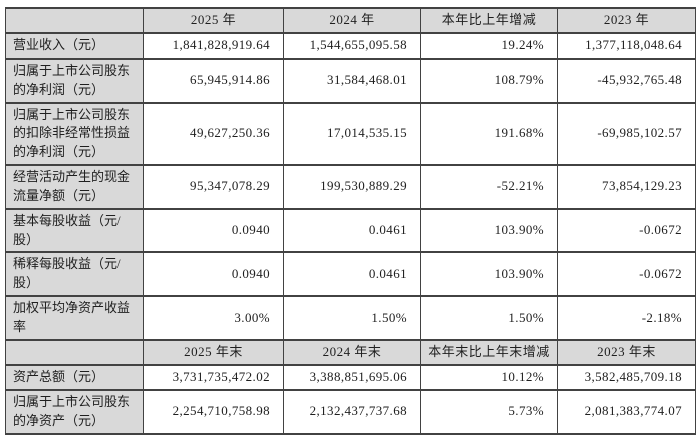 The height and width of the screenshot is (440, 700). I want to click on col-header-yoy-change: 本年比上年增减, so click(489, 20).